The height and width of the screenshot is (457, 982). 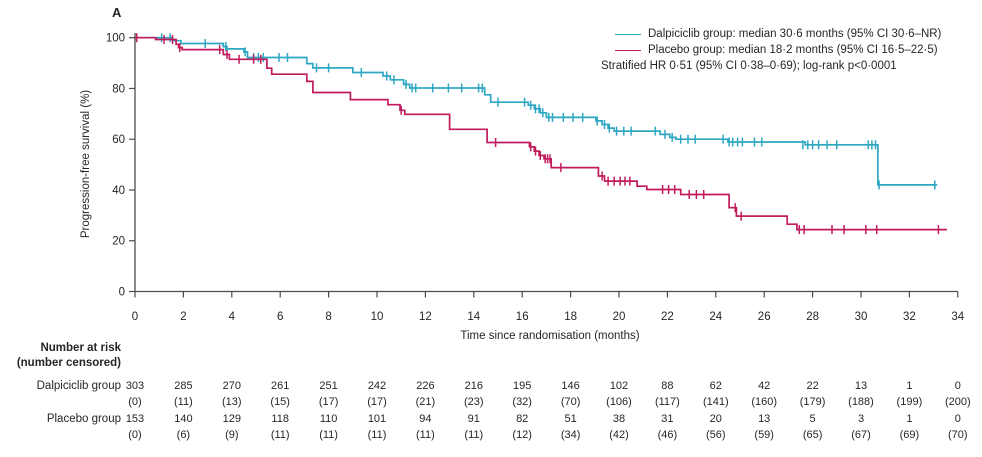 I want to click on risk-cell: (65), so click(x=812, y=435).